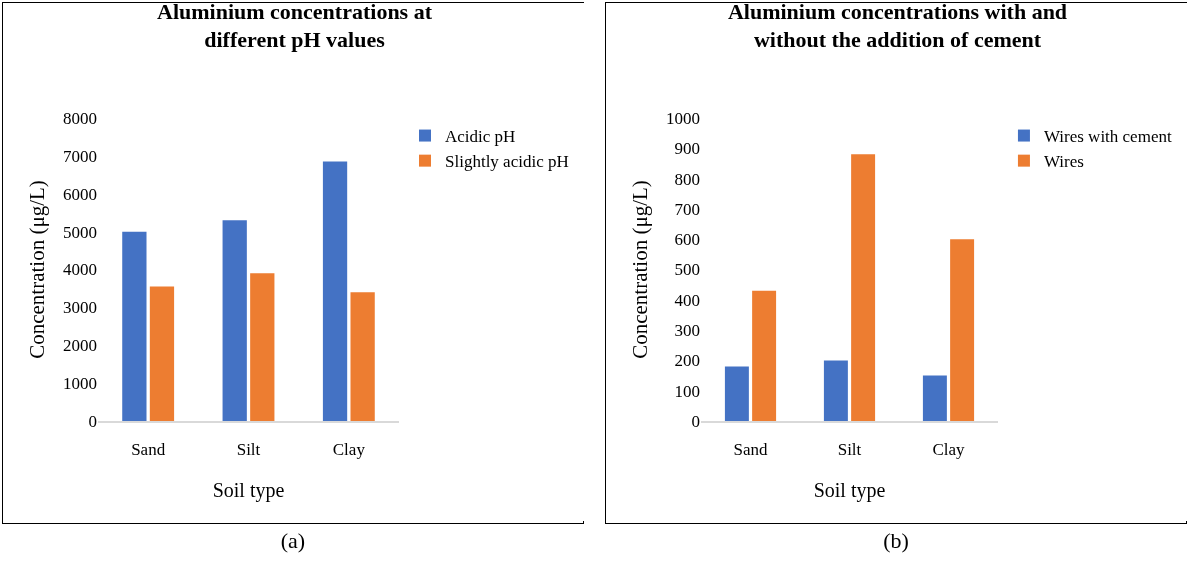 The height and width of the screenshot is (586, 1193). What do you see at coordinates (687, 149) in the screenshot?
I see `y-tick-label: 900` at bounding box center [687, 149].